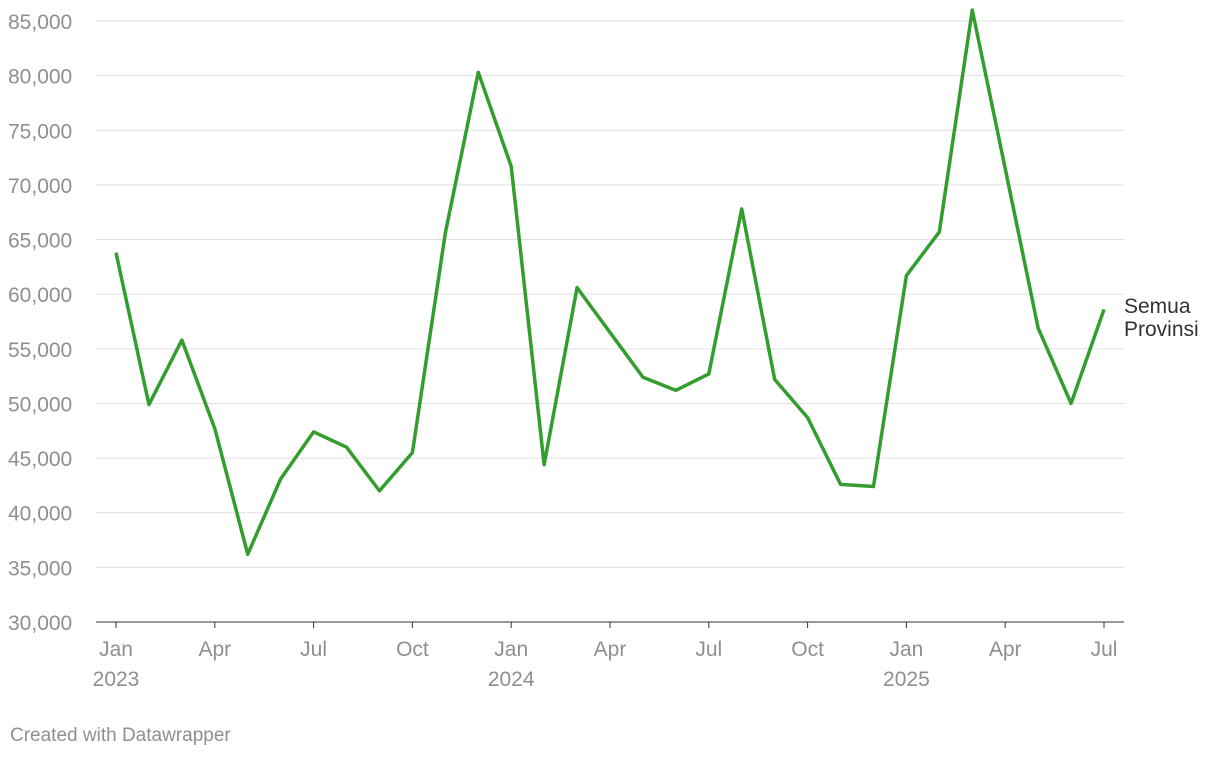 This screenshot has height=760, width=1220. Describe the element at coordinates (511, 679) in the screenshot. I see `x-tick-year: 2024` at that location.